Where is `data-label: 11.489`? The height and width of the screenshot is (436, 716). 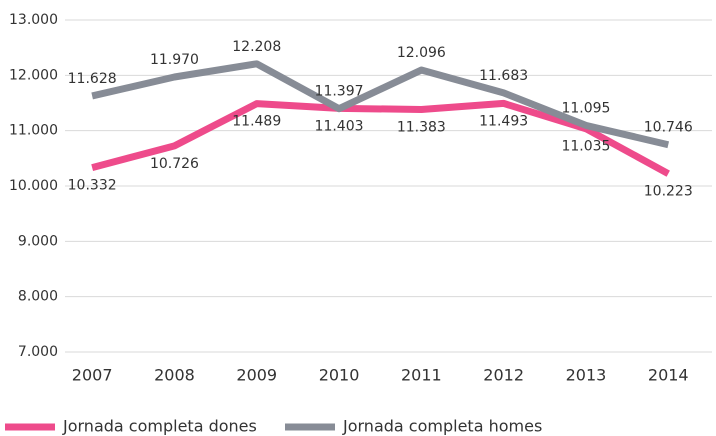 data-label: 11.489 is located at coordinates (256, 122).